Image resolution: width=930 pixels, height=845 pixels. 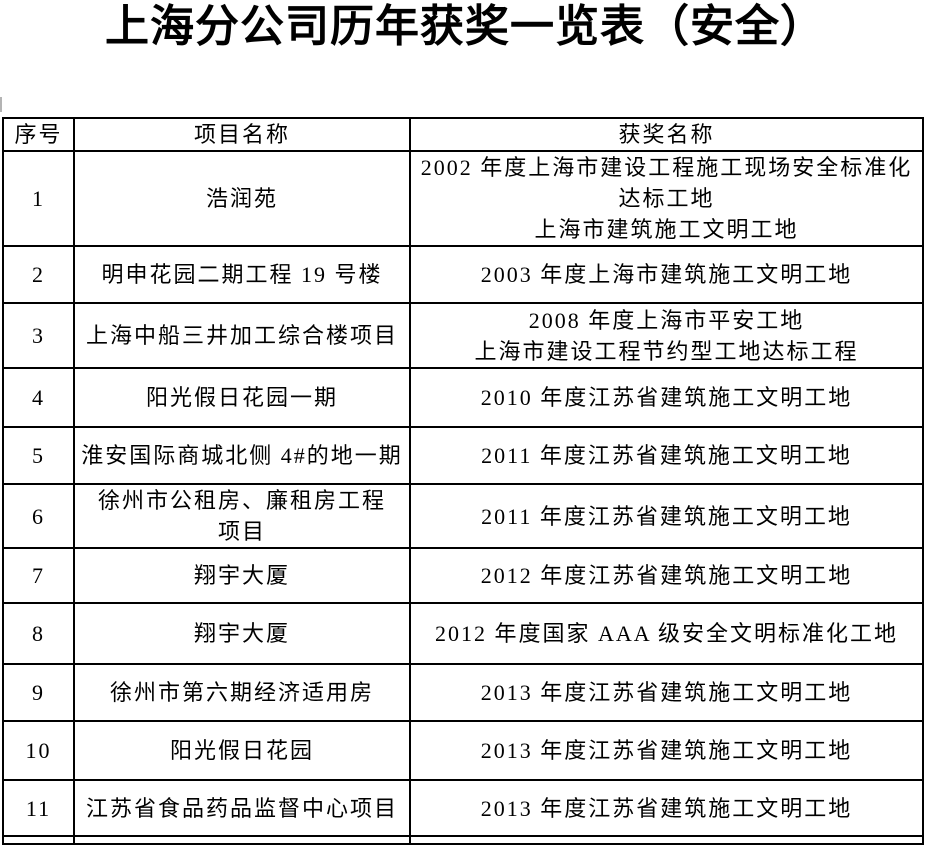 What do you see at coordinates (241, 531) in the screenshot?
I see `cell-line: 项目` at bounding box center [241, 531].